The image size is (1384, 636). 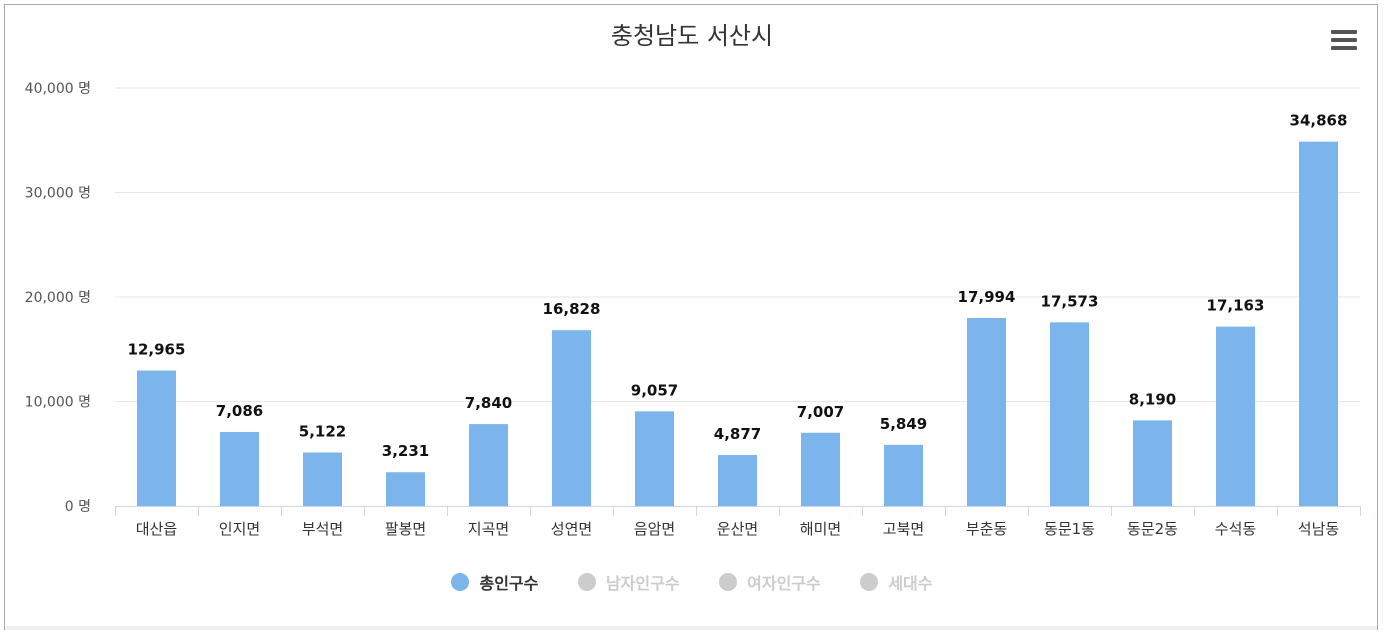 I want to click on y-tick-label: 20,000 명, so click(x=58, y=298).